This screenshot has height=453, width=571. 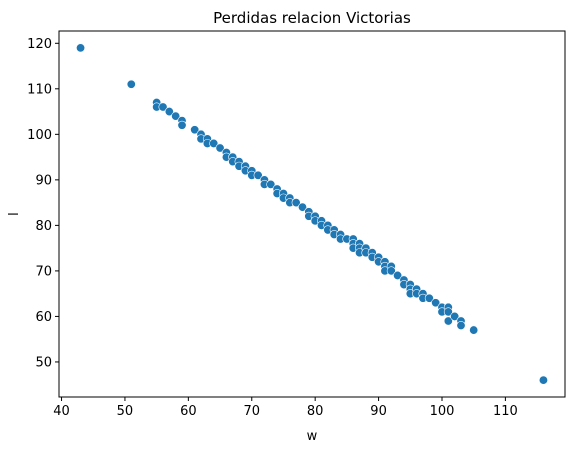 What do you see at coordinates (312, 436) in the screenshot?
I see `x-axis-label: w` at bounding box center [312, 436].